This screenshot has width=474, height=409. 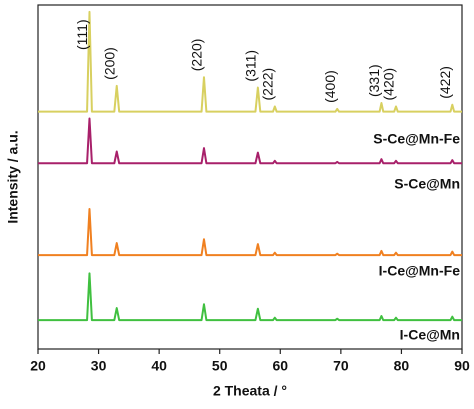 I want to click on series-label: I-Ce@Mn, so click(x=430, y=335).